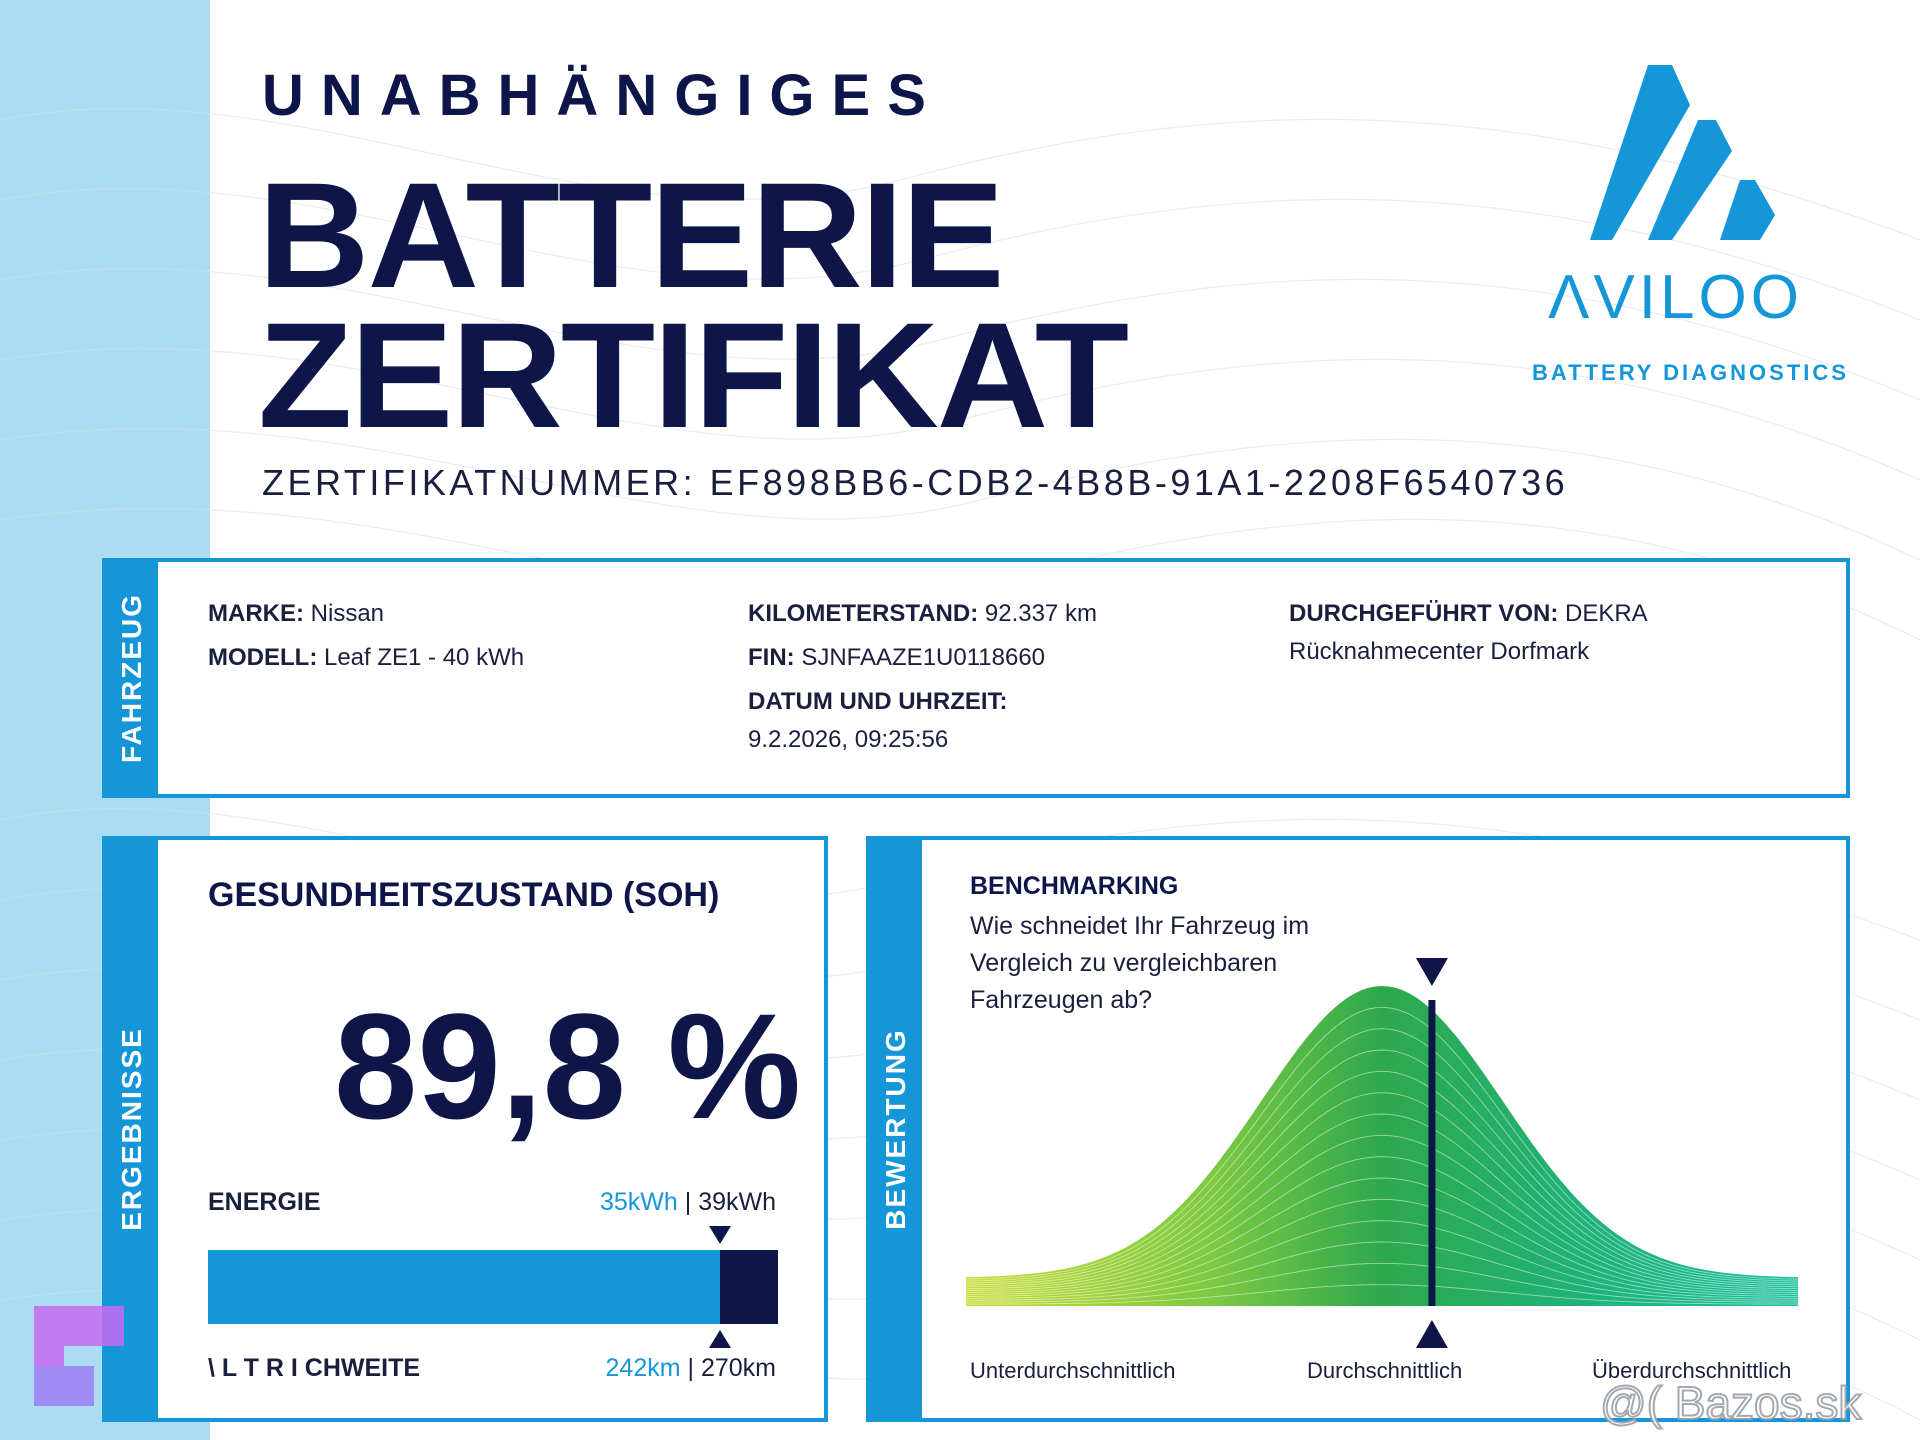 This screenshot has width=1920, height=1440. What do you see at coordinates (1431, 971) in the screenshot?
I see `benchmark-marker-top-icon` at bounding box center [1431, 971].